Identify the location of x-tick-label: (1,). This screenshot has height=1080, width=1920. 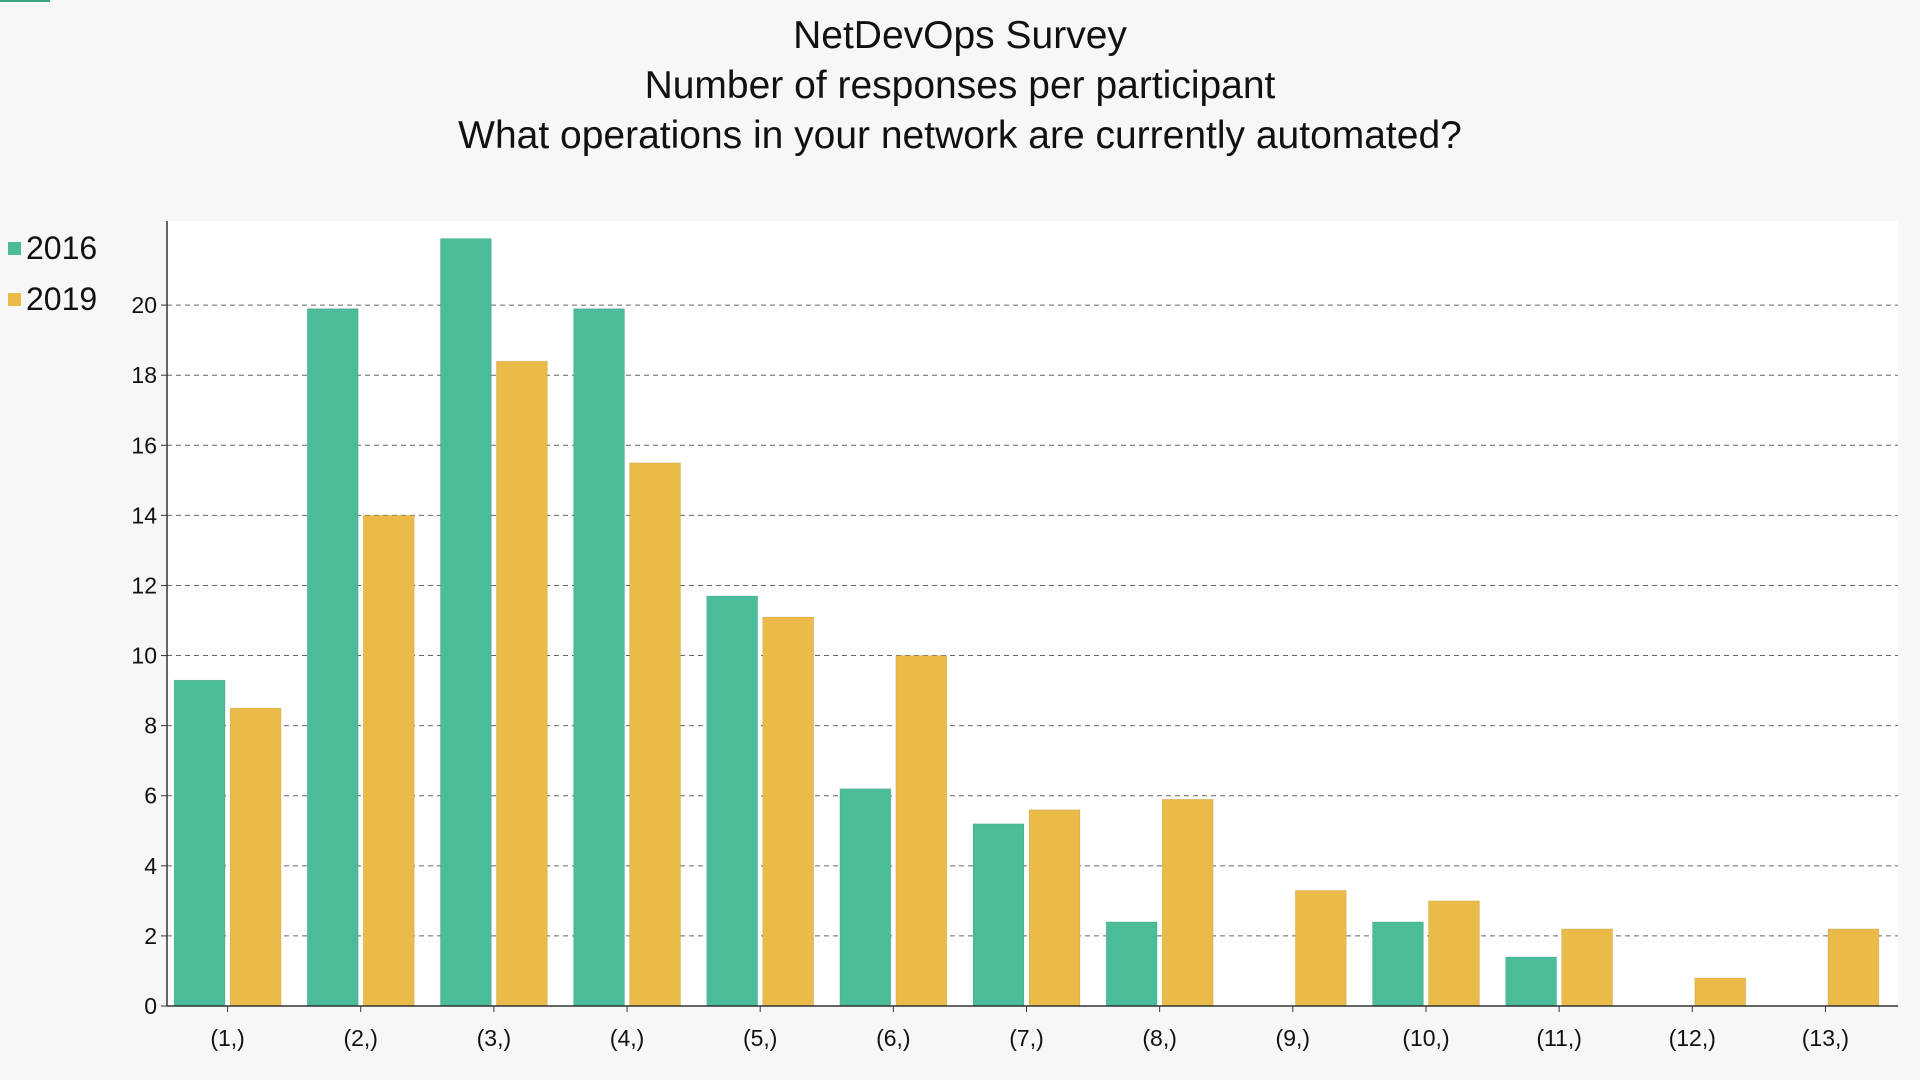
(227, 1038).